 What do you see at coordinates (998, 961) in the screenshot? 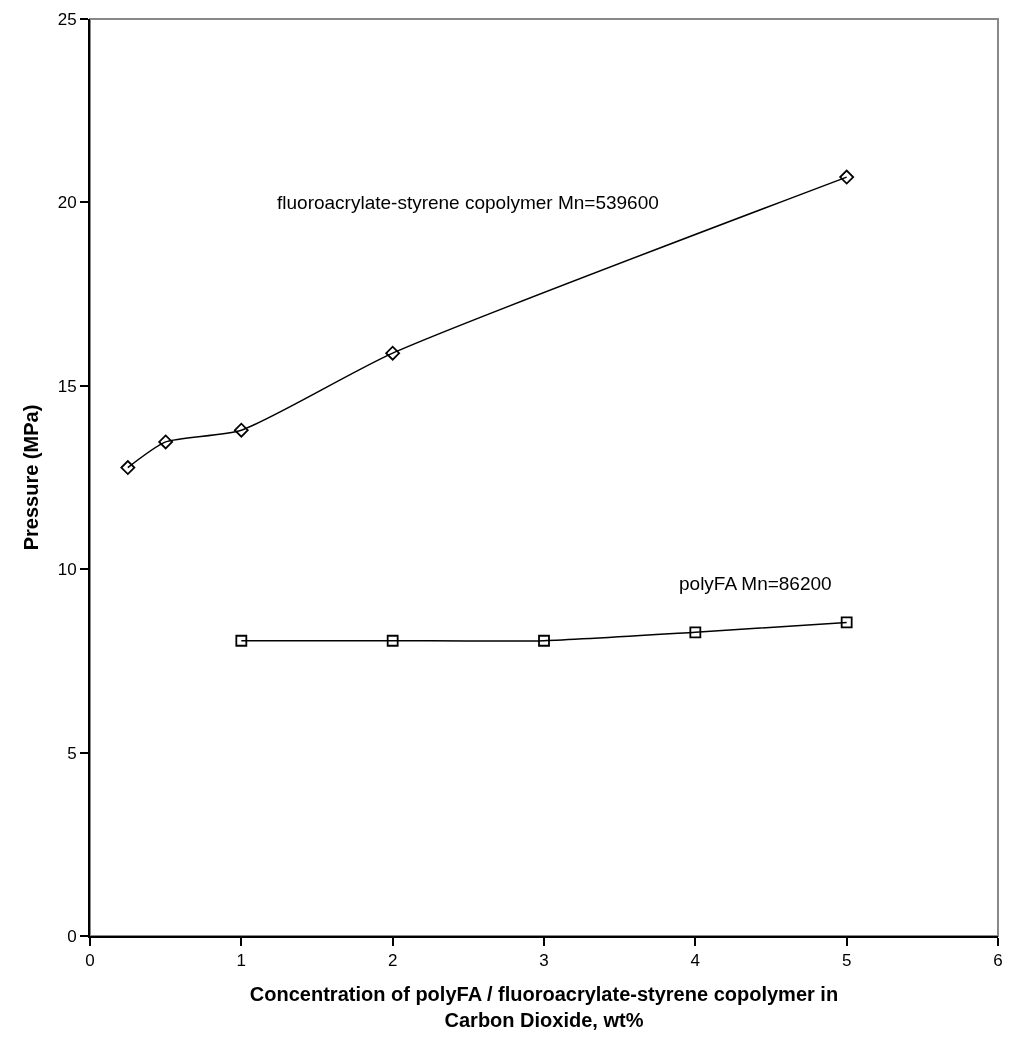
I see `x-tick-label: 6` at bounding box center [998, 961].